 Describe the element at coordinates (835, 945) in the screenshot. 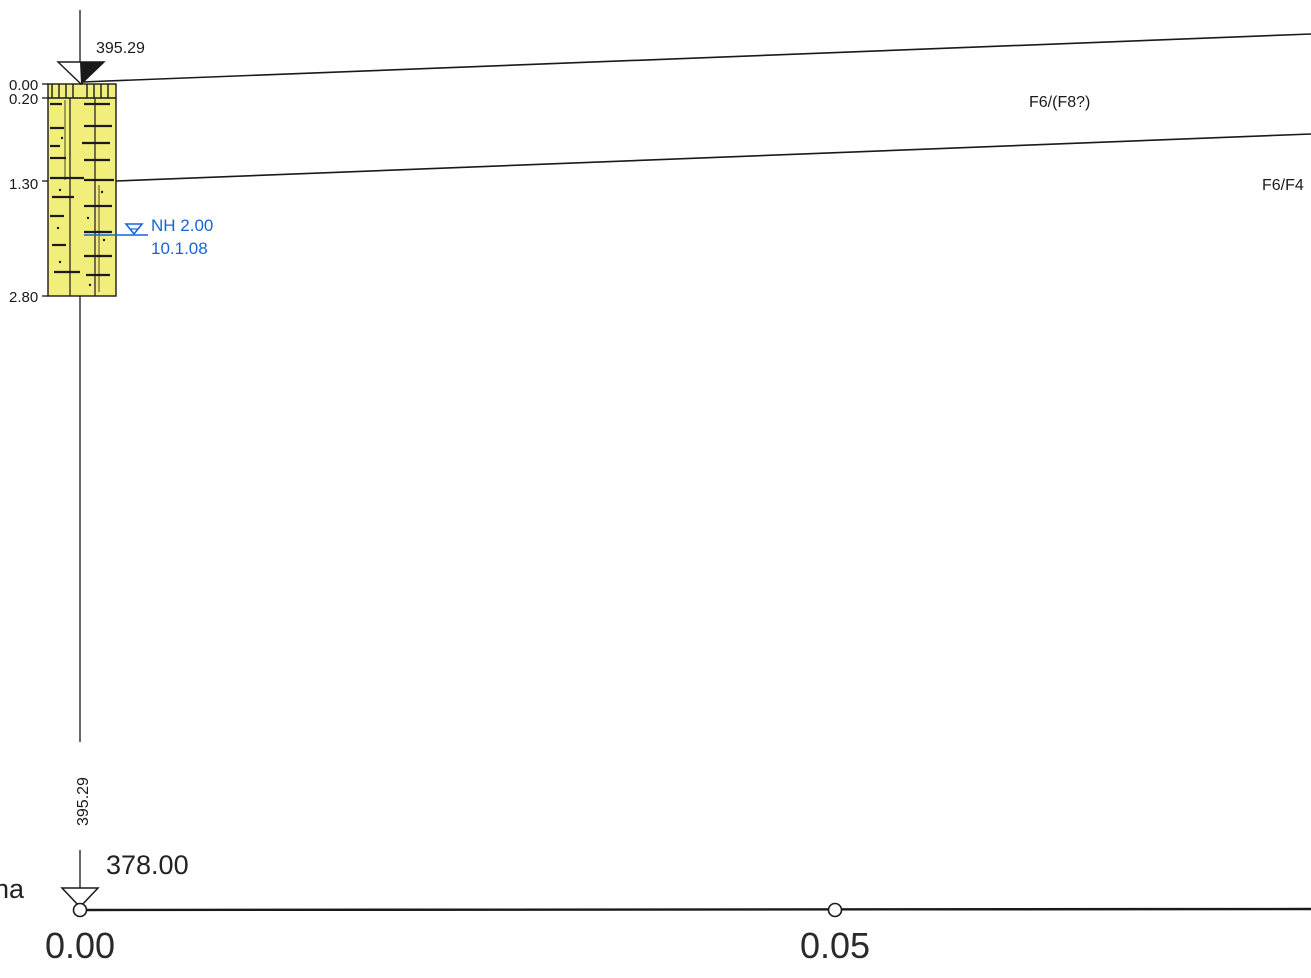

I see `axis-tick-label-1: 0.05` at that location.